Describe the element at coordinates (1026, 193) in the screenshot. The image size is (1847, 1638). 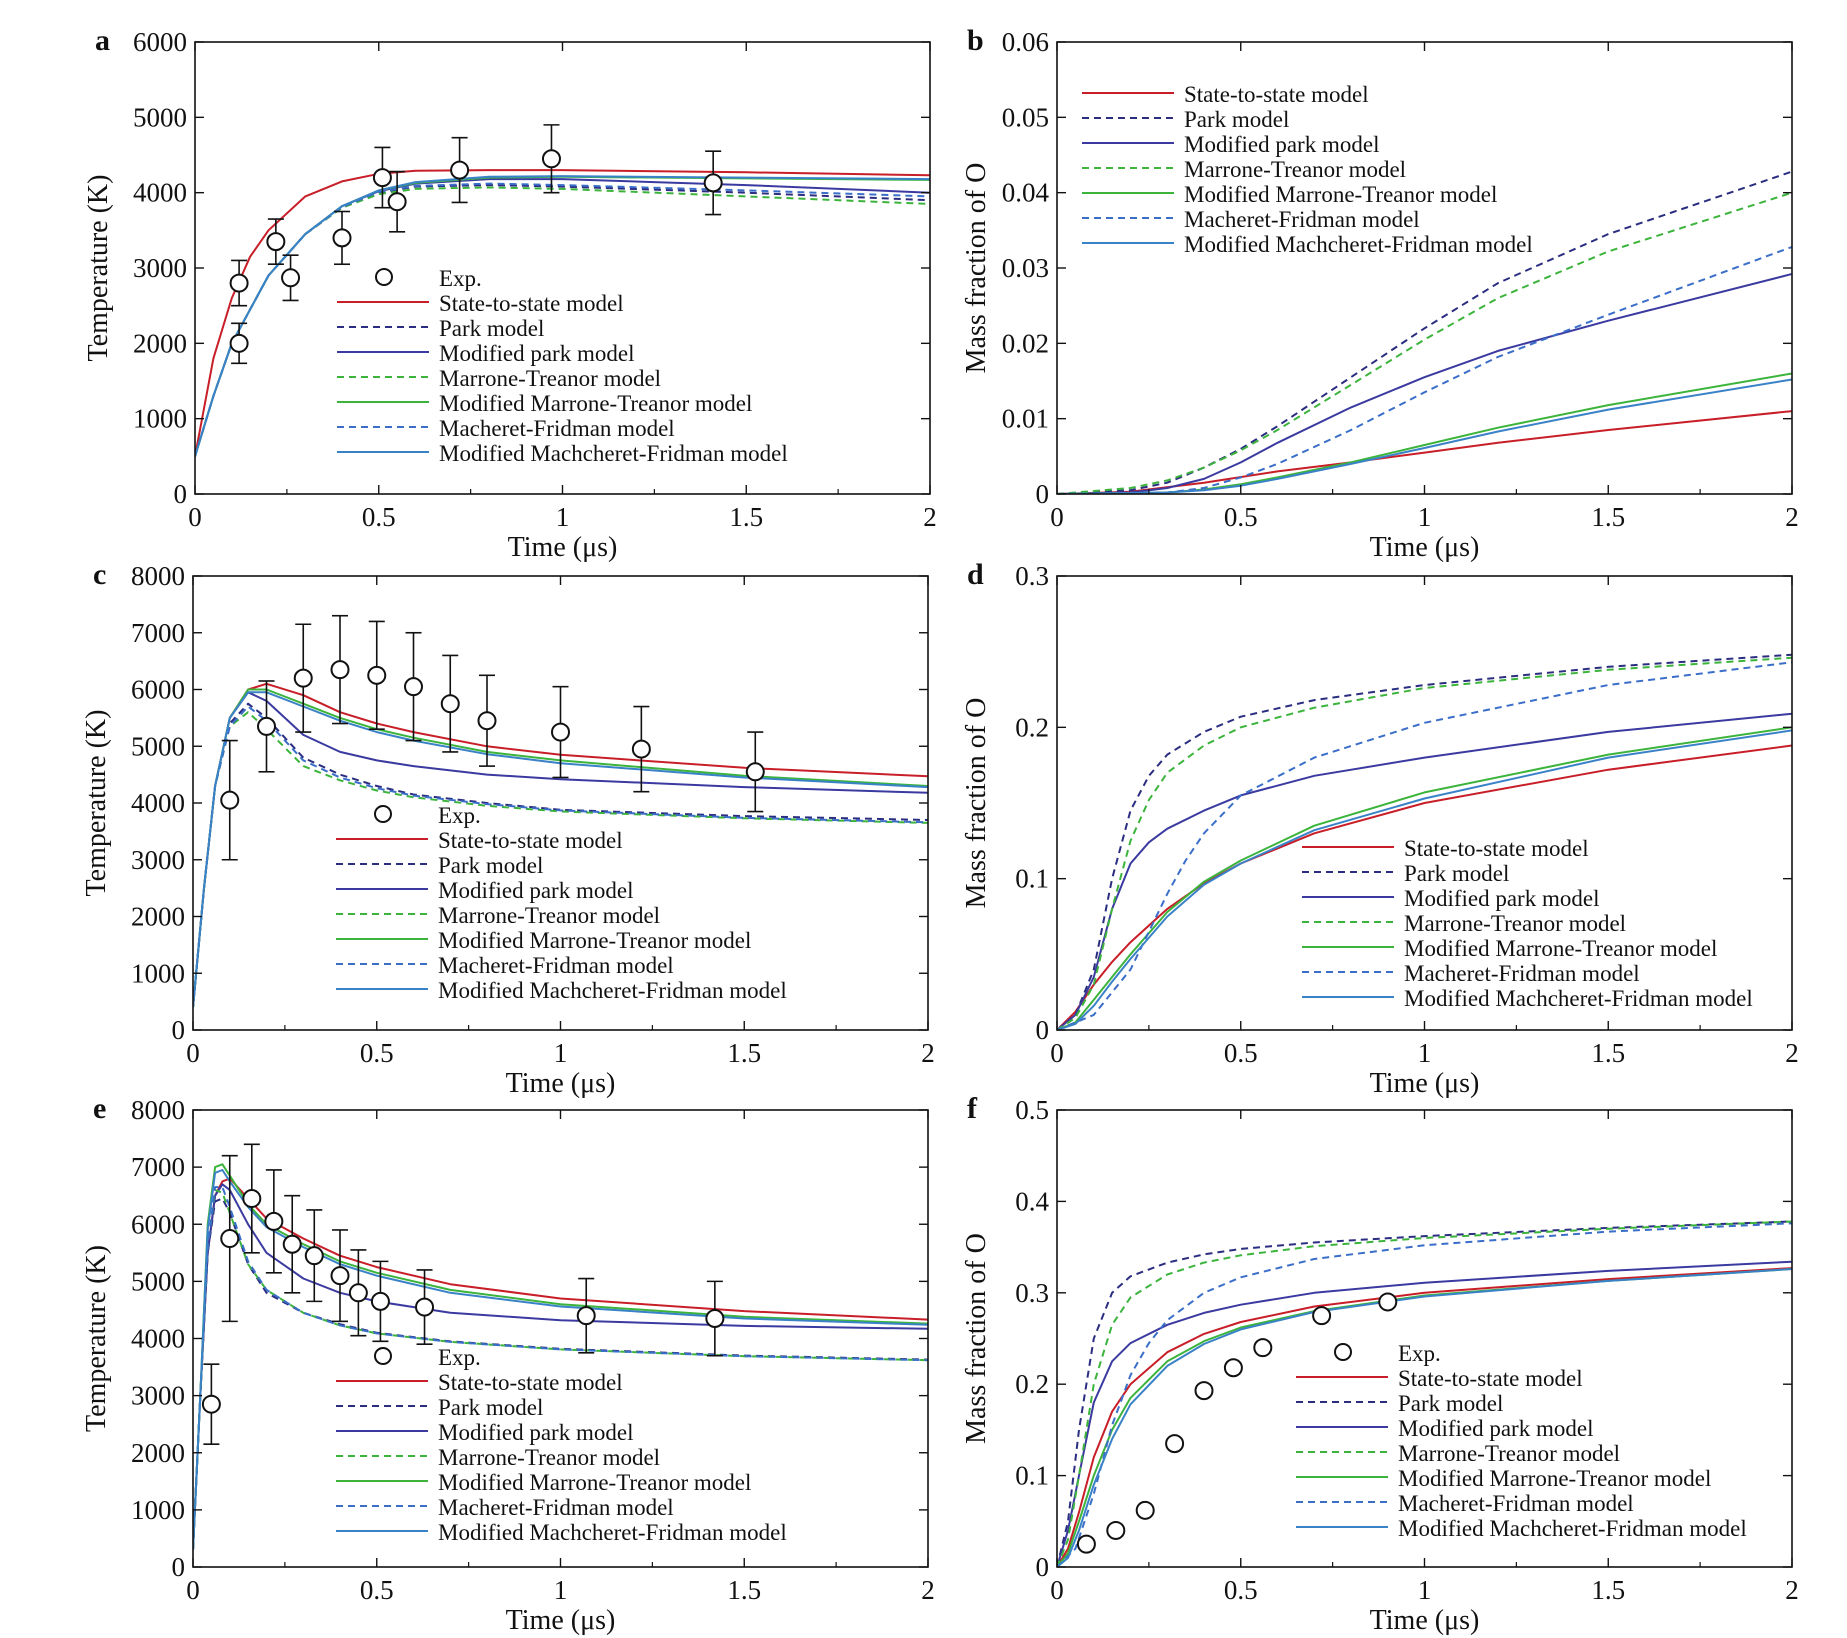
I see `y-tick-label: 0.04` at that location.